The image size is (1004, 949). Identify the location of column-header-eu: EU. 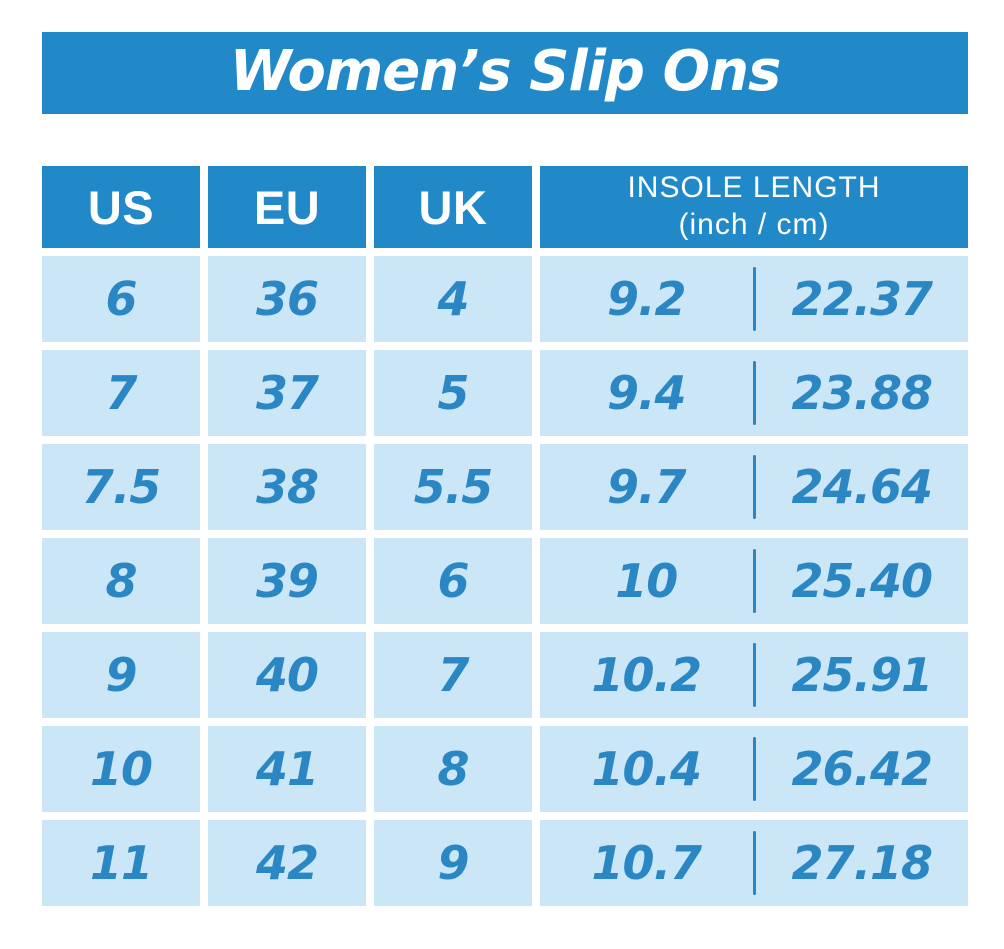
(287, 207).